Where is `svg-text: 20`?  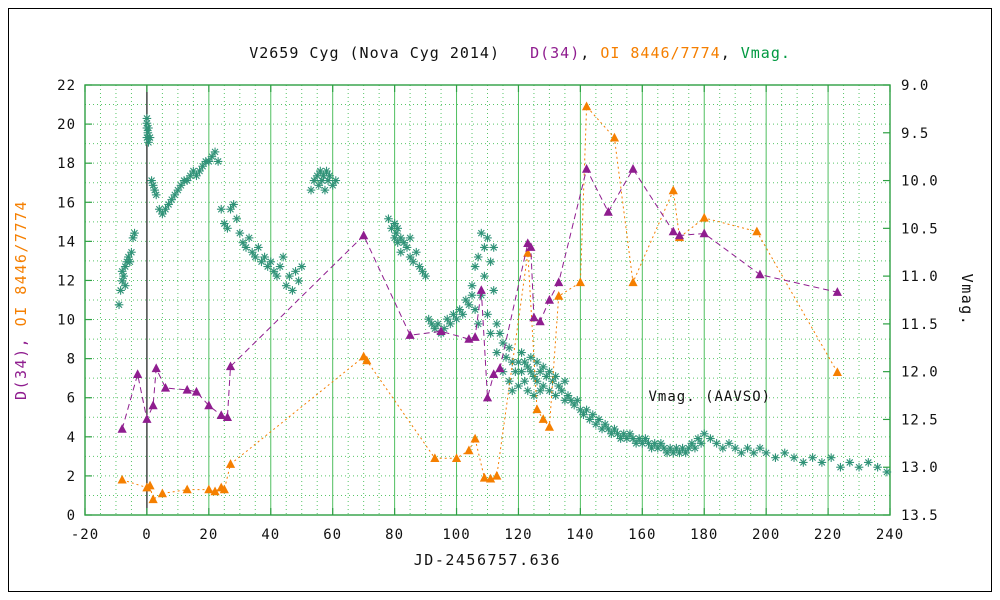 svg-text: 20 is located at coordinates (66, 125).